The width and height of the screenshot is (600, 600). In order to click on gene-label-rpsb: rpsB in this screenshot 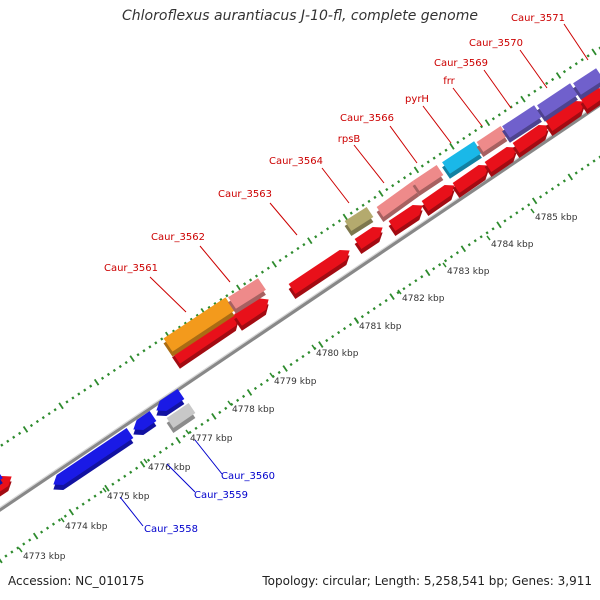, I will do `click(349, 139)`.